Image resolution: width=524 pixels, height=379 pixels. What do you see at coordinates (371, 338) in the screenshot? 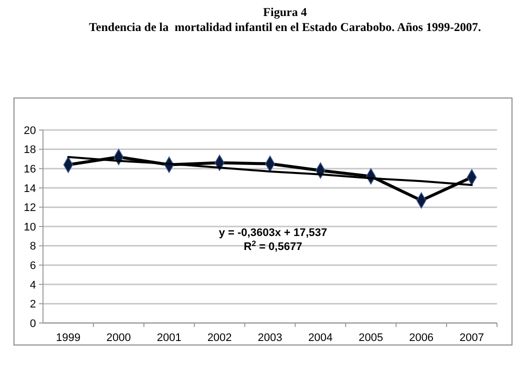
I see `x-tick-label: 2005` at bounding box center [371, 338].